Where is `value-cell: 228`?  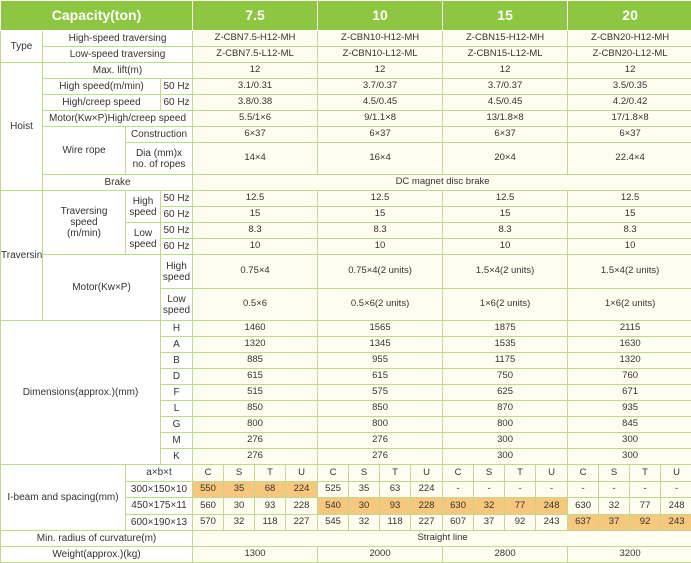
value-cell: 228 is located at coordinates (302, 506).